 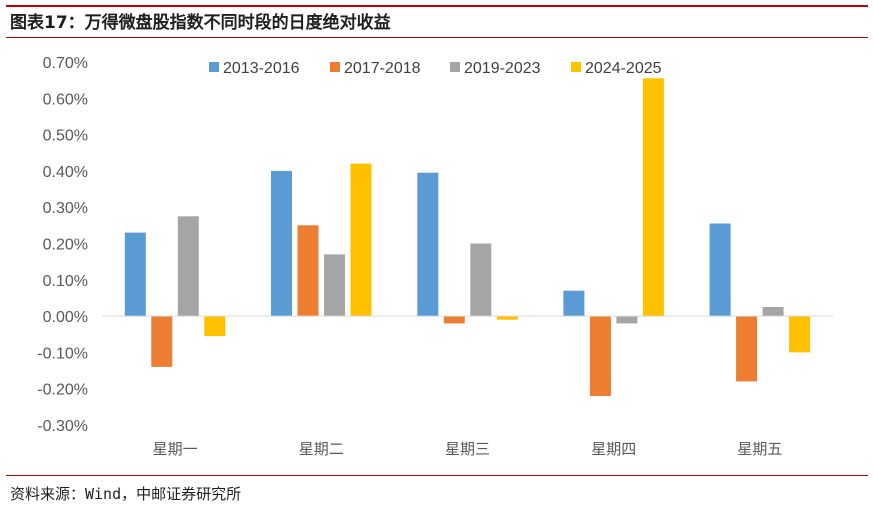 What do you see at coordinates (574, 303) in the screenshot?
I see `bar-2013-2016-星期四` at bounding box center [574, 303].